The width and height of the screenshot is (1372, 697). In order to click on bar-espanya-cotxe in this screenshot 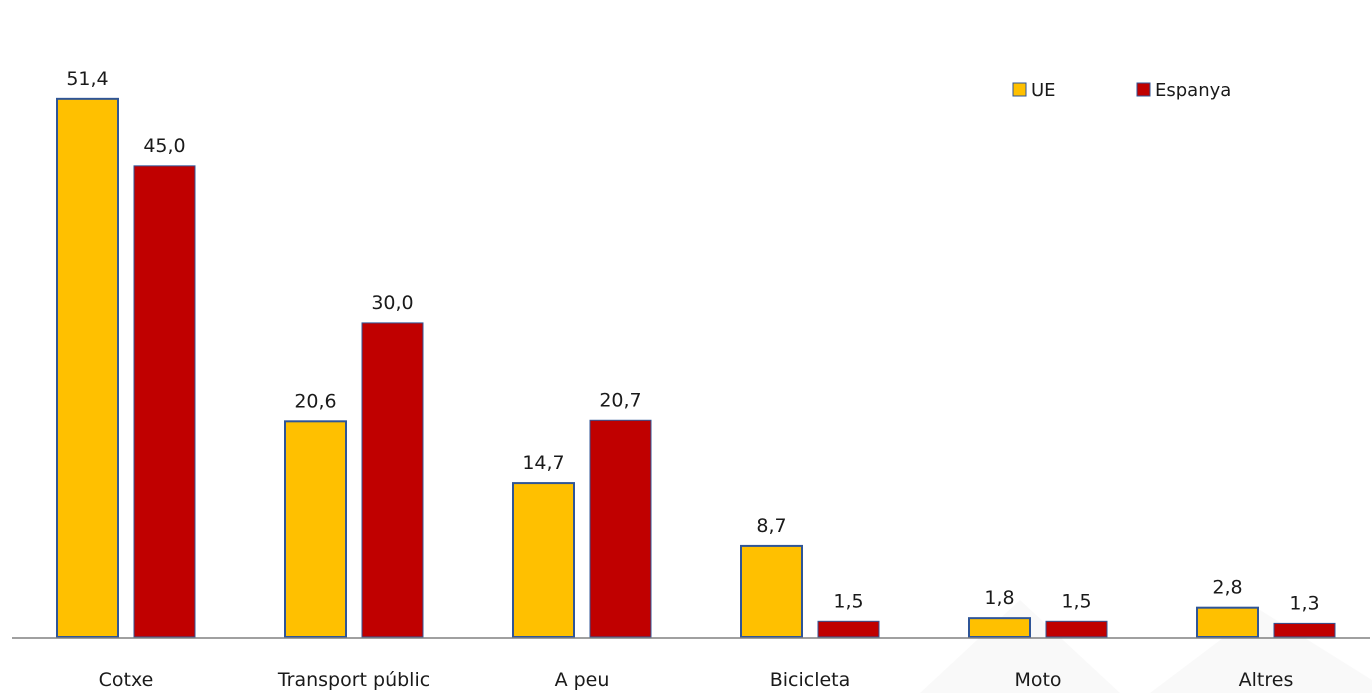, I will do `click(164, 401)`.